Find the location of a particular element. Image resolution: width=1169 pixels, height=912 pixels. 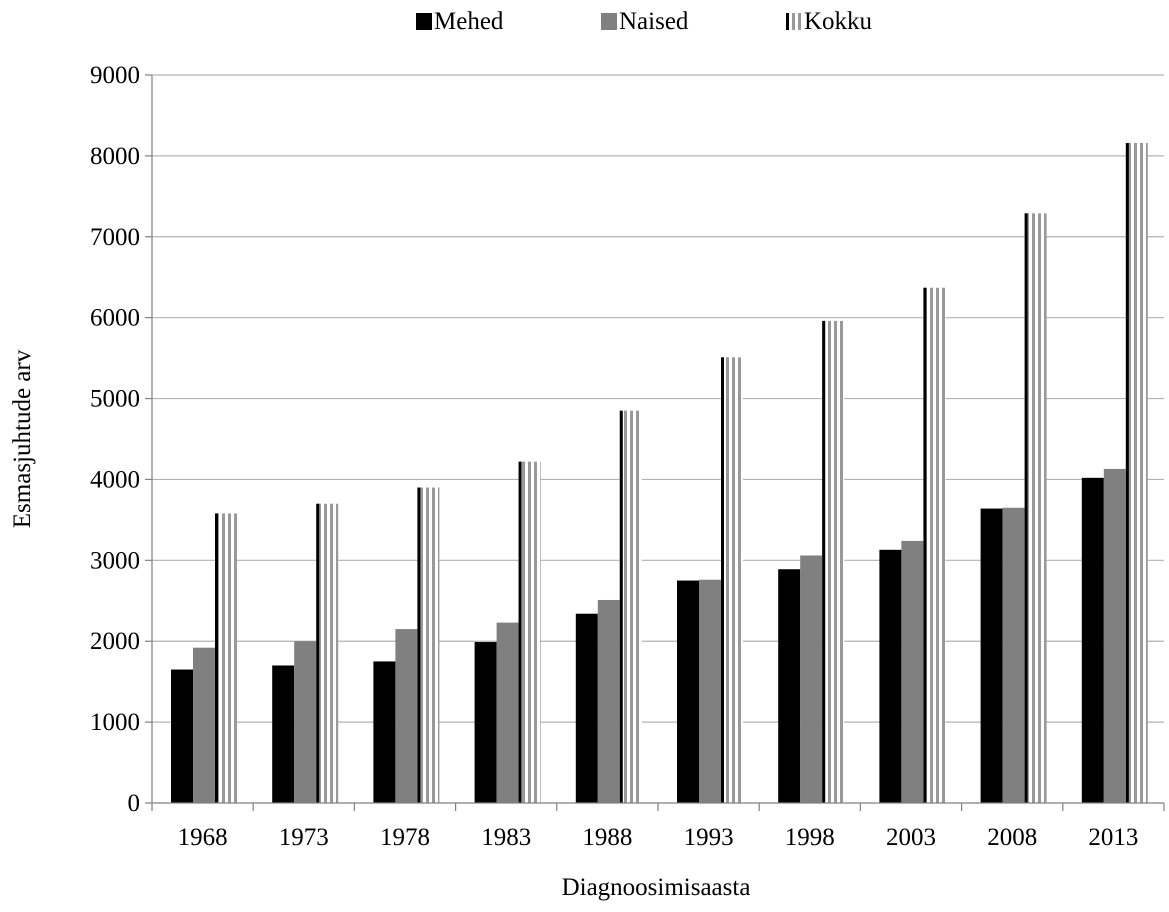

y-tick-label: 9000 is located at coordinates (115, 75).